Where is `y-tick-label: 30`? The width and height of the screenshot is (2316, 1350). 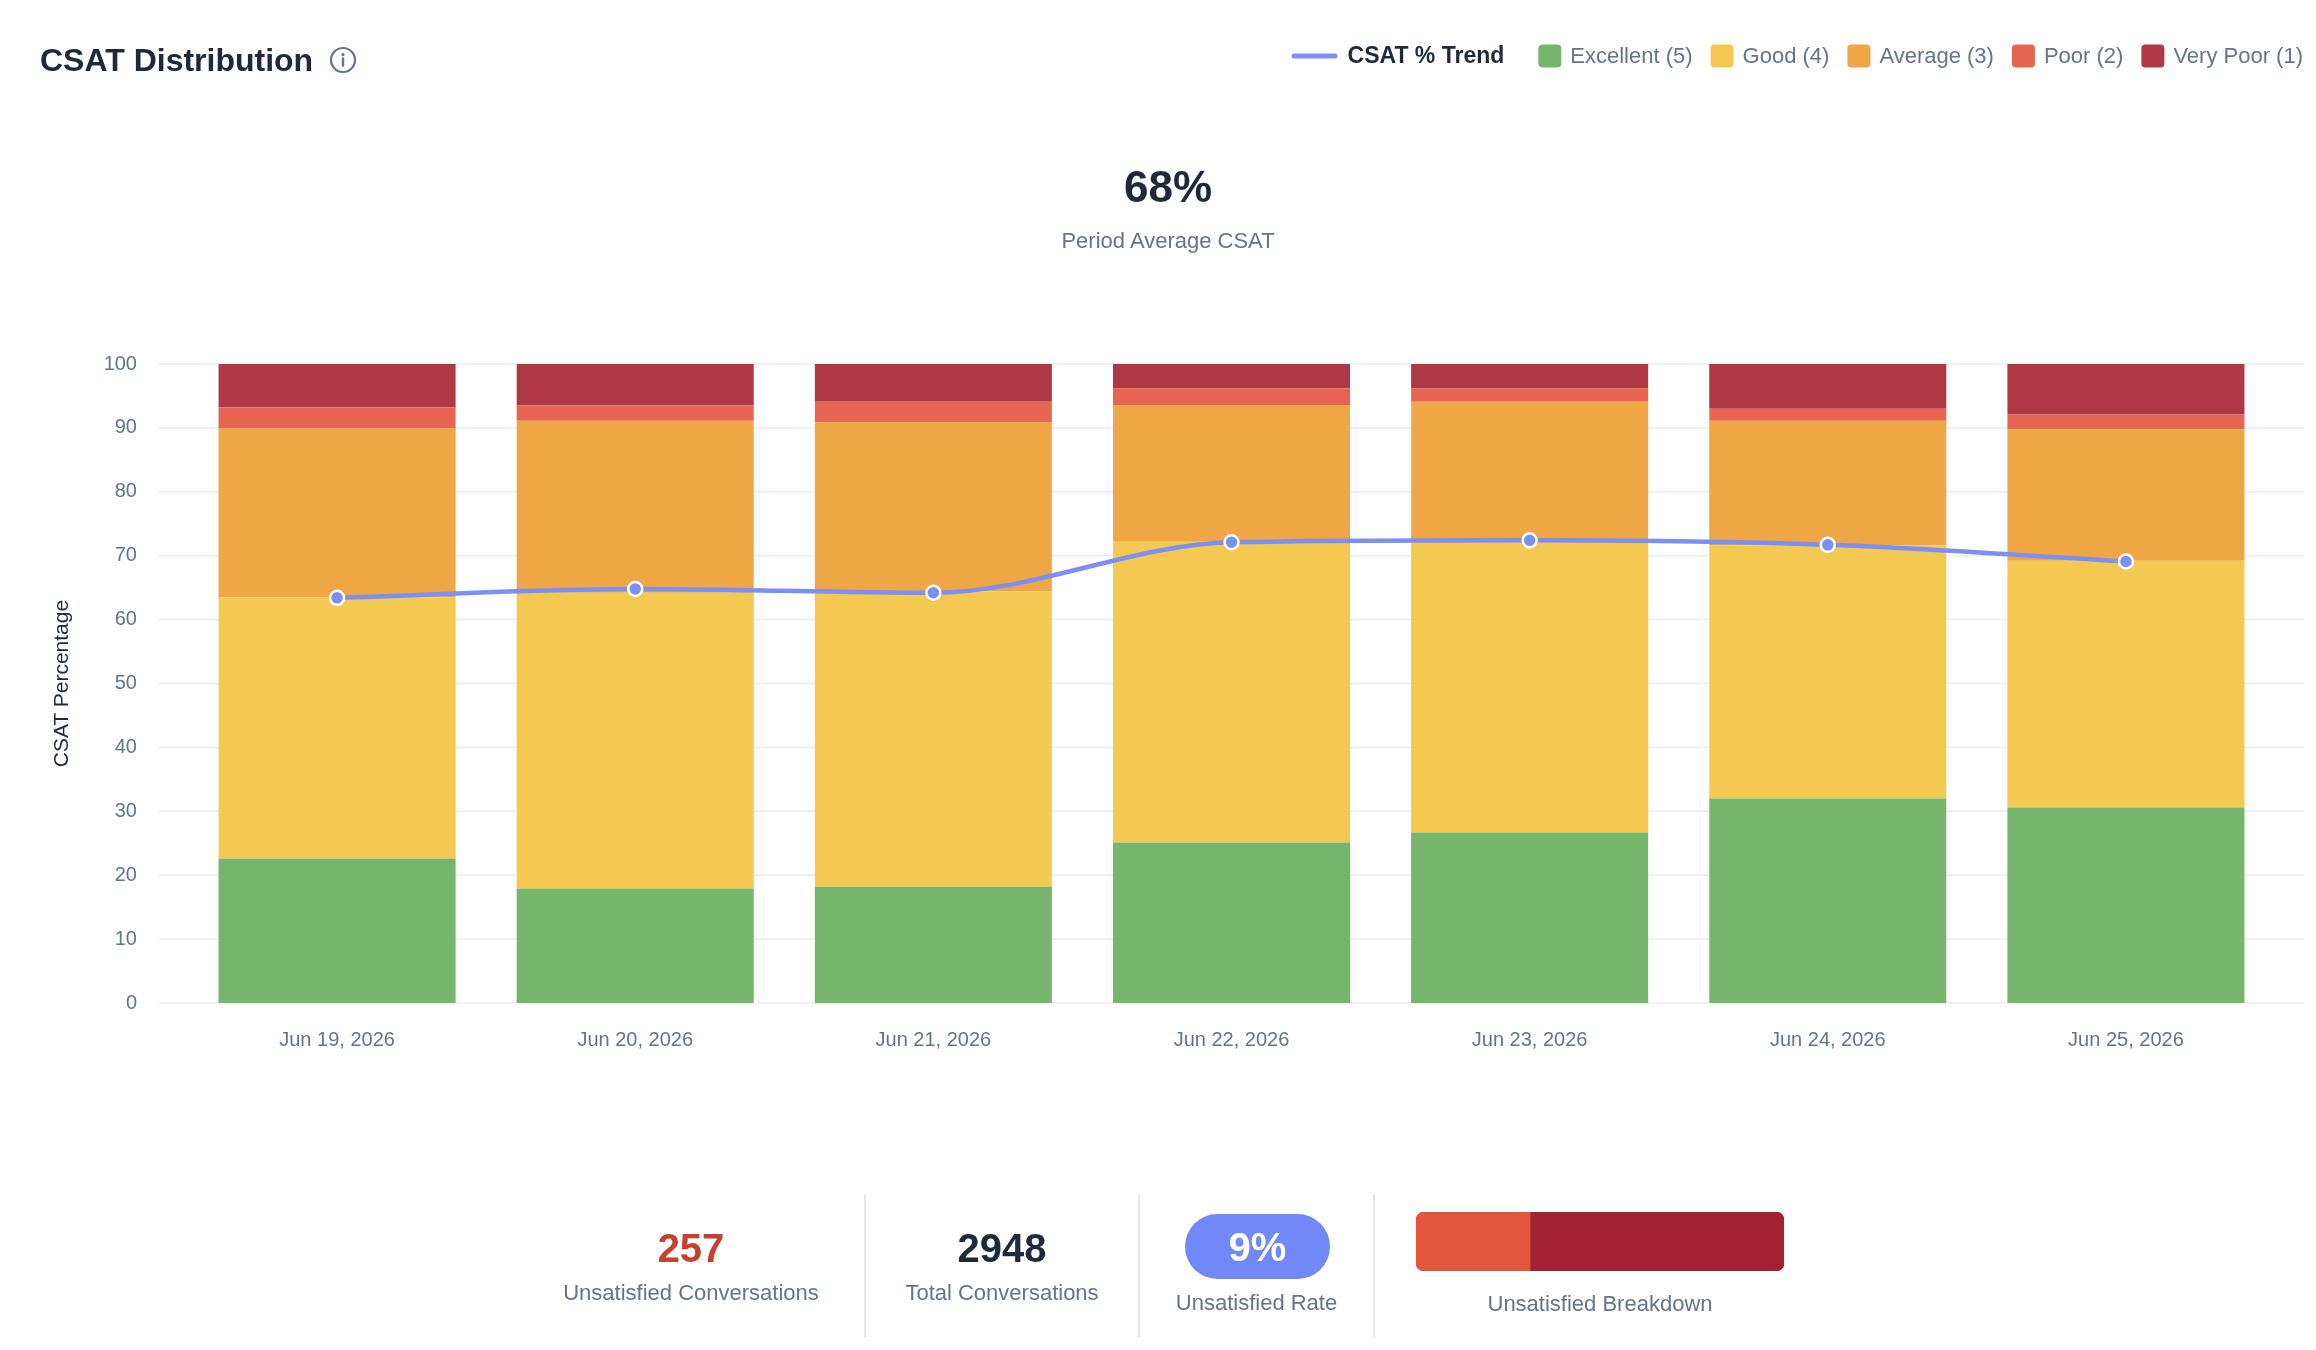
y-tick-label: 30 is located at coordinates (125, 809).